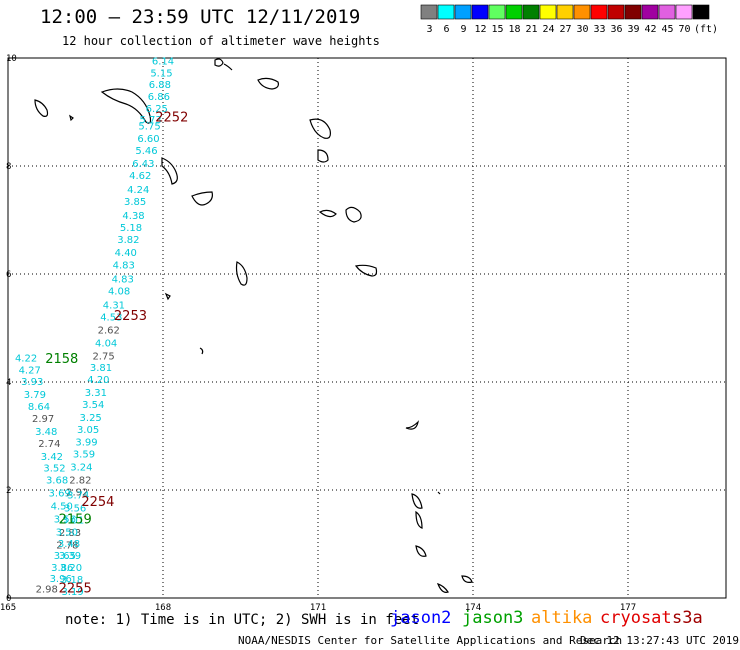 Image resolution: width=740 pixels, height=650 pixels. Describe the element at coordinates (633, 29) in the screenshot. I see `legend-label: 39` at that location.